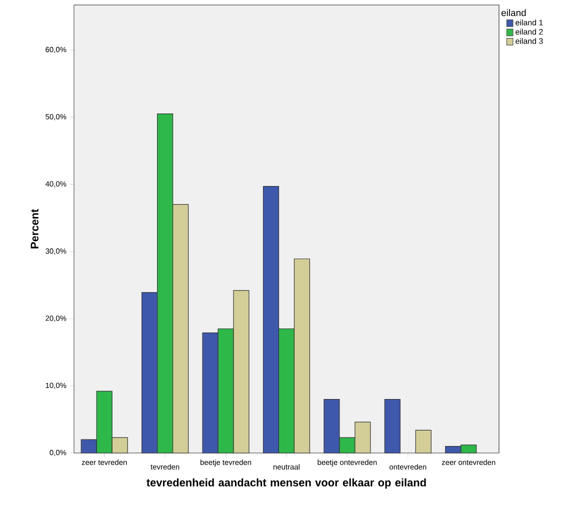  Describe the element at coordinates (286, 483) in the screenshot. I see `x-axis-title: tevredenheid aandacht mensen voor elkaar op eiland` at that location.